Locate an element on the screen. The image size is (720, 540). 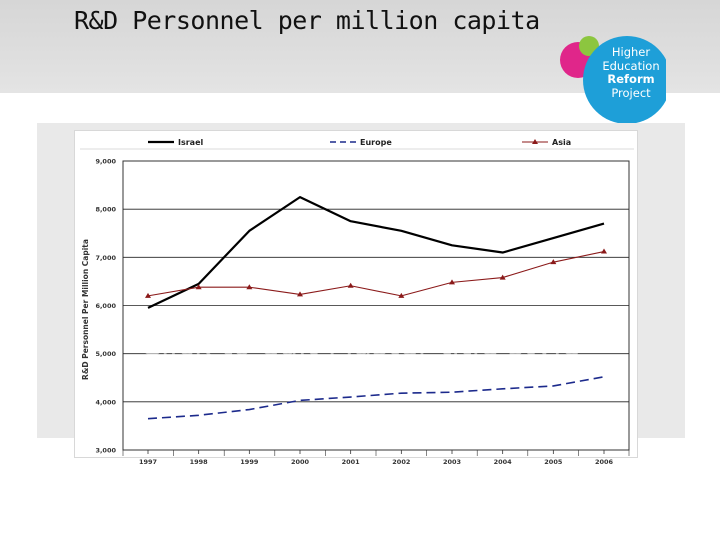
logo-line-1: Higher is located at coordinates (631, 52).